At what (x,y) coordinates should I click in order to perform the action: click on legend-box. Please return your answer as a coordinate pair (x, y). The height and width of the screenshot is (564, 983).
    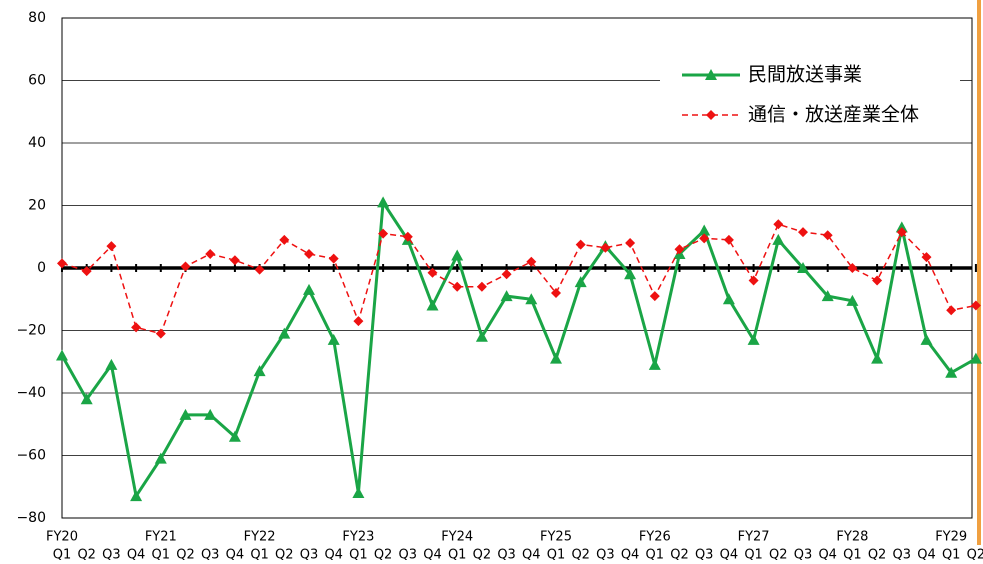
    Looking at the image, I should click on (810, 96).